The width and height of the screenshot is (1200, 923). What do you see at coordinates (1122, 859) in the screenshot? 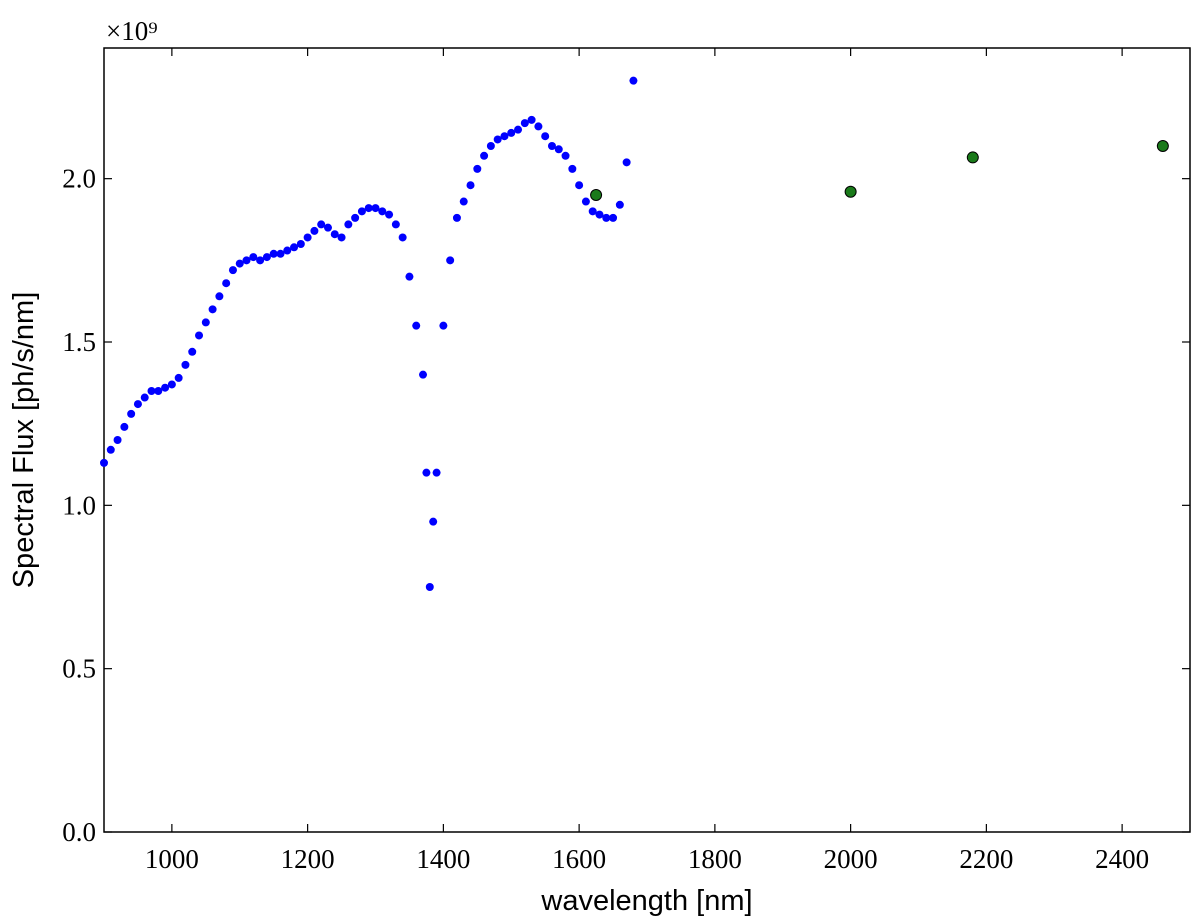
I see `x-tick-label: 2400` at bounding box center [1122, 859].